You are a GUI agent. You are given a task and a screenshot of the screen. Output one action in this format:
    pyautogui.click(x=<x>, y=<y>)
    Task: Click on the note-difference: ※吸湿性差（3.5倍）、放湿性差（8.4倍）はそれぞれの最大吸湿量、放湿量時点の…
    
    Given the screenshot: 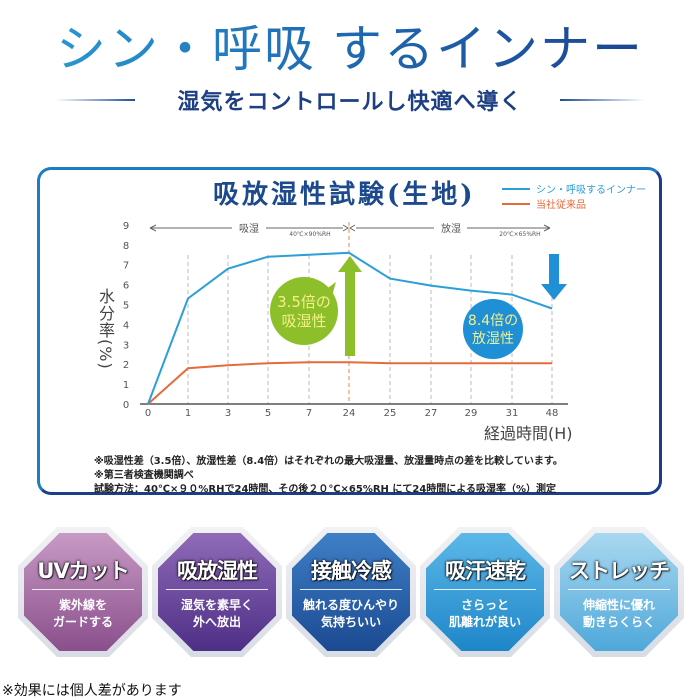 What is the action you would take?
    pyautogui.click(x=328, y=461)
    